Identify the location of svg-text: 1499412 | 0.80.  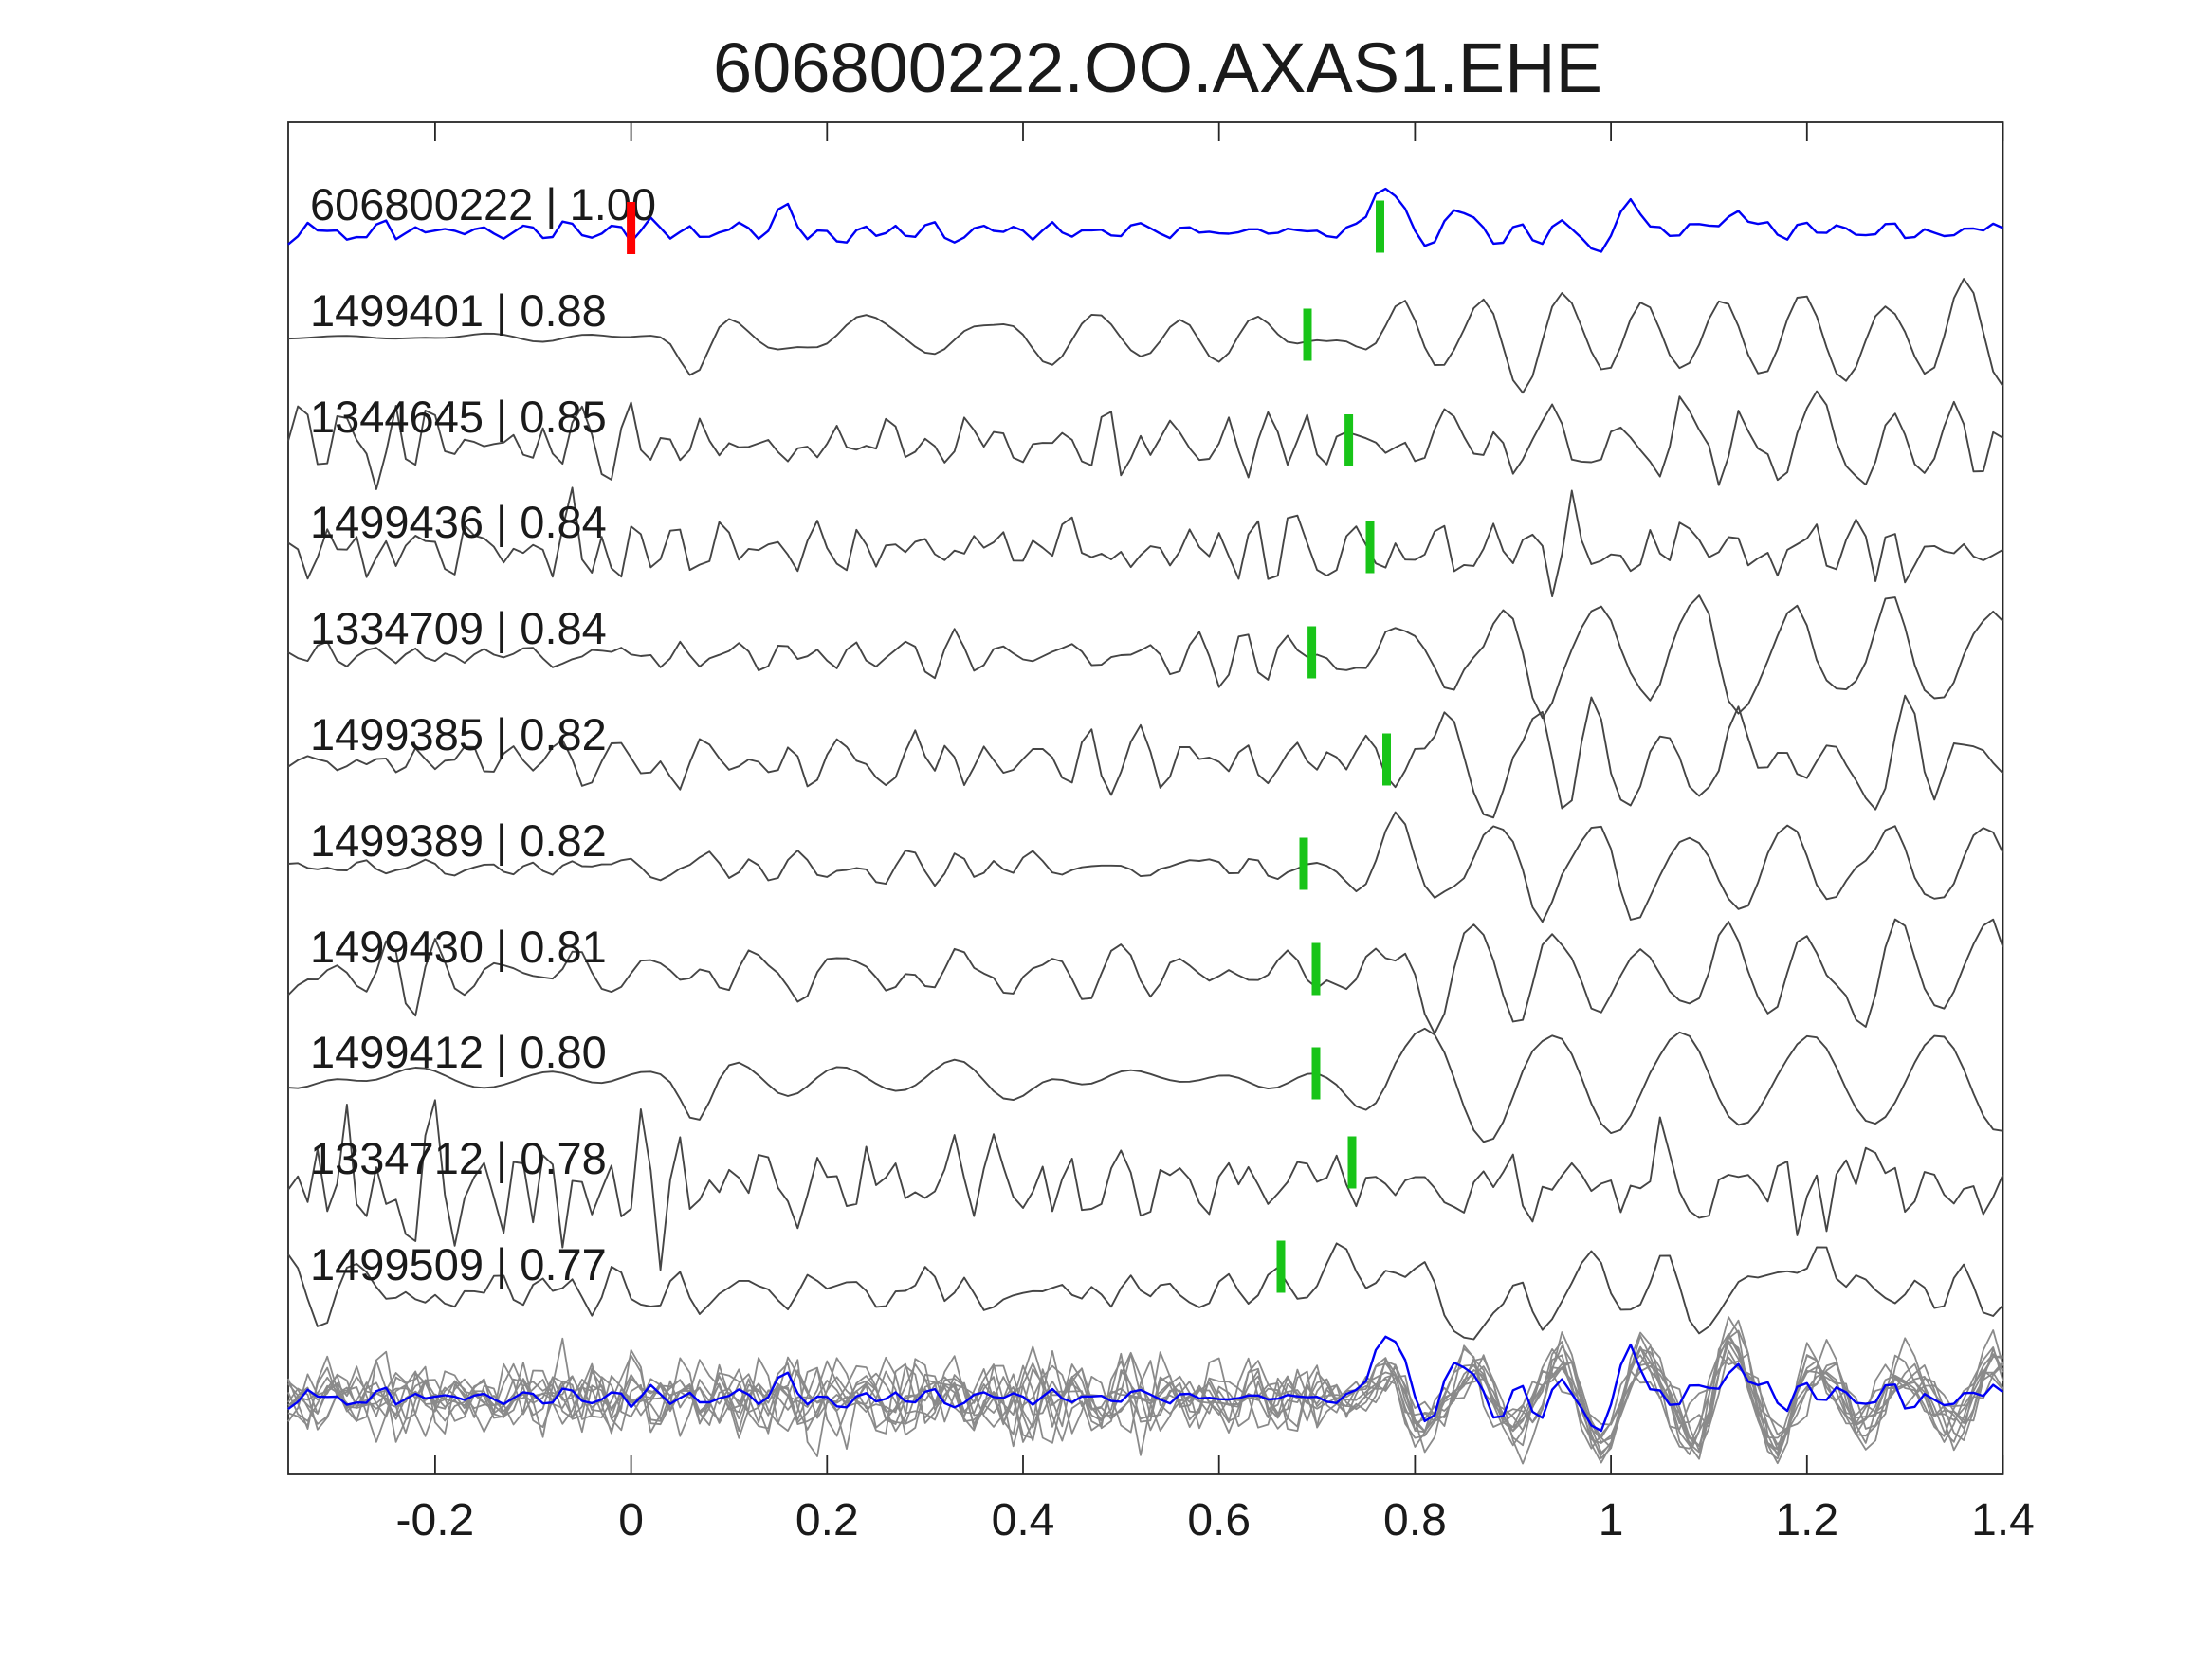
(458, 1052).